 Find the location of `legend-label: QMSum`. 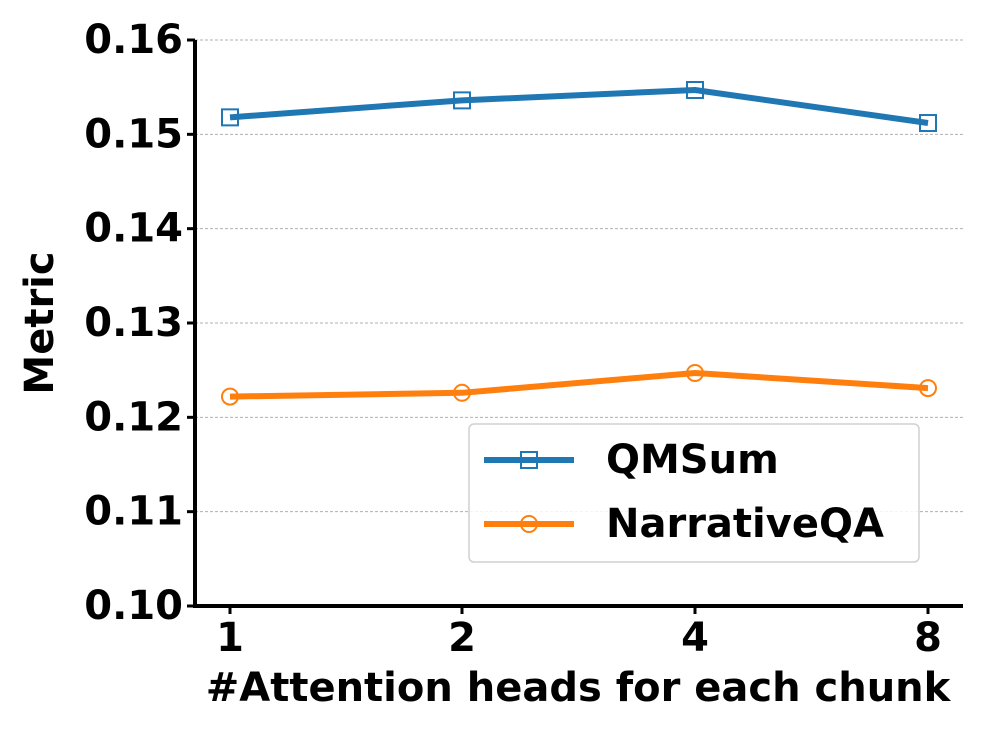

legend-label: QMSum is located at coordinates (692, 460).